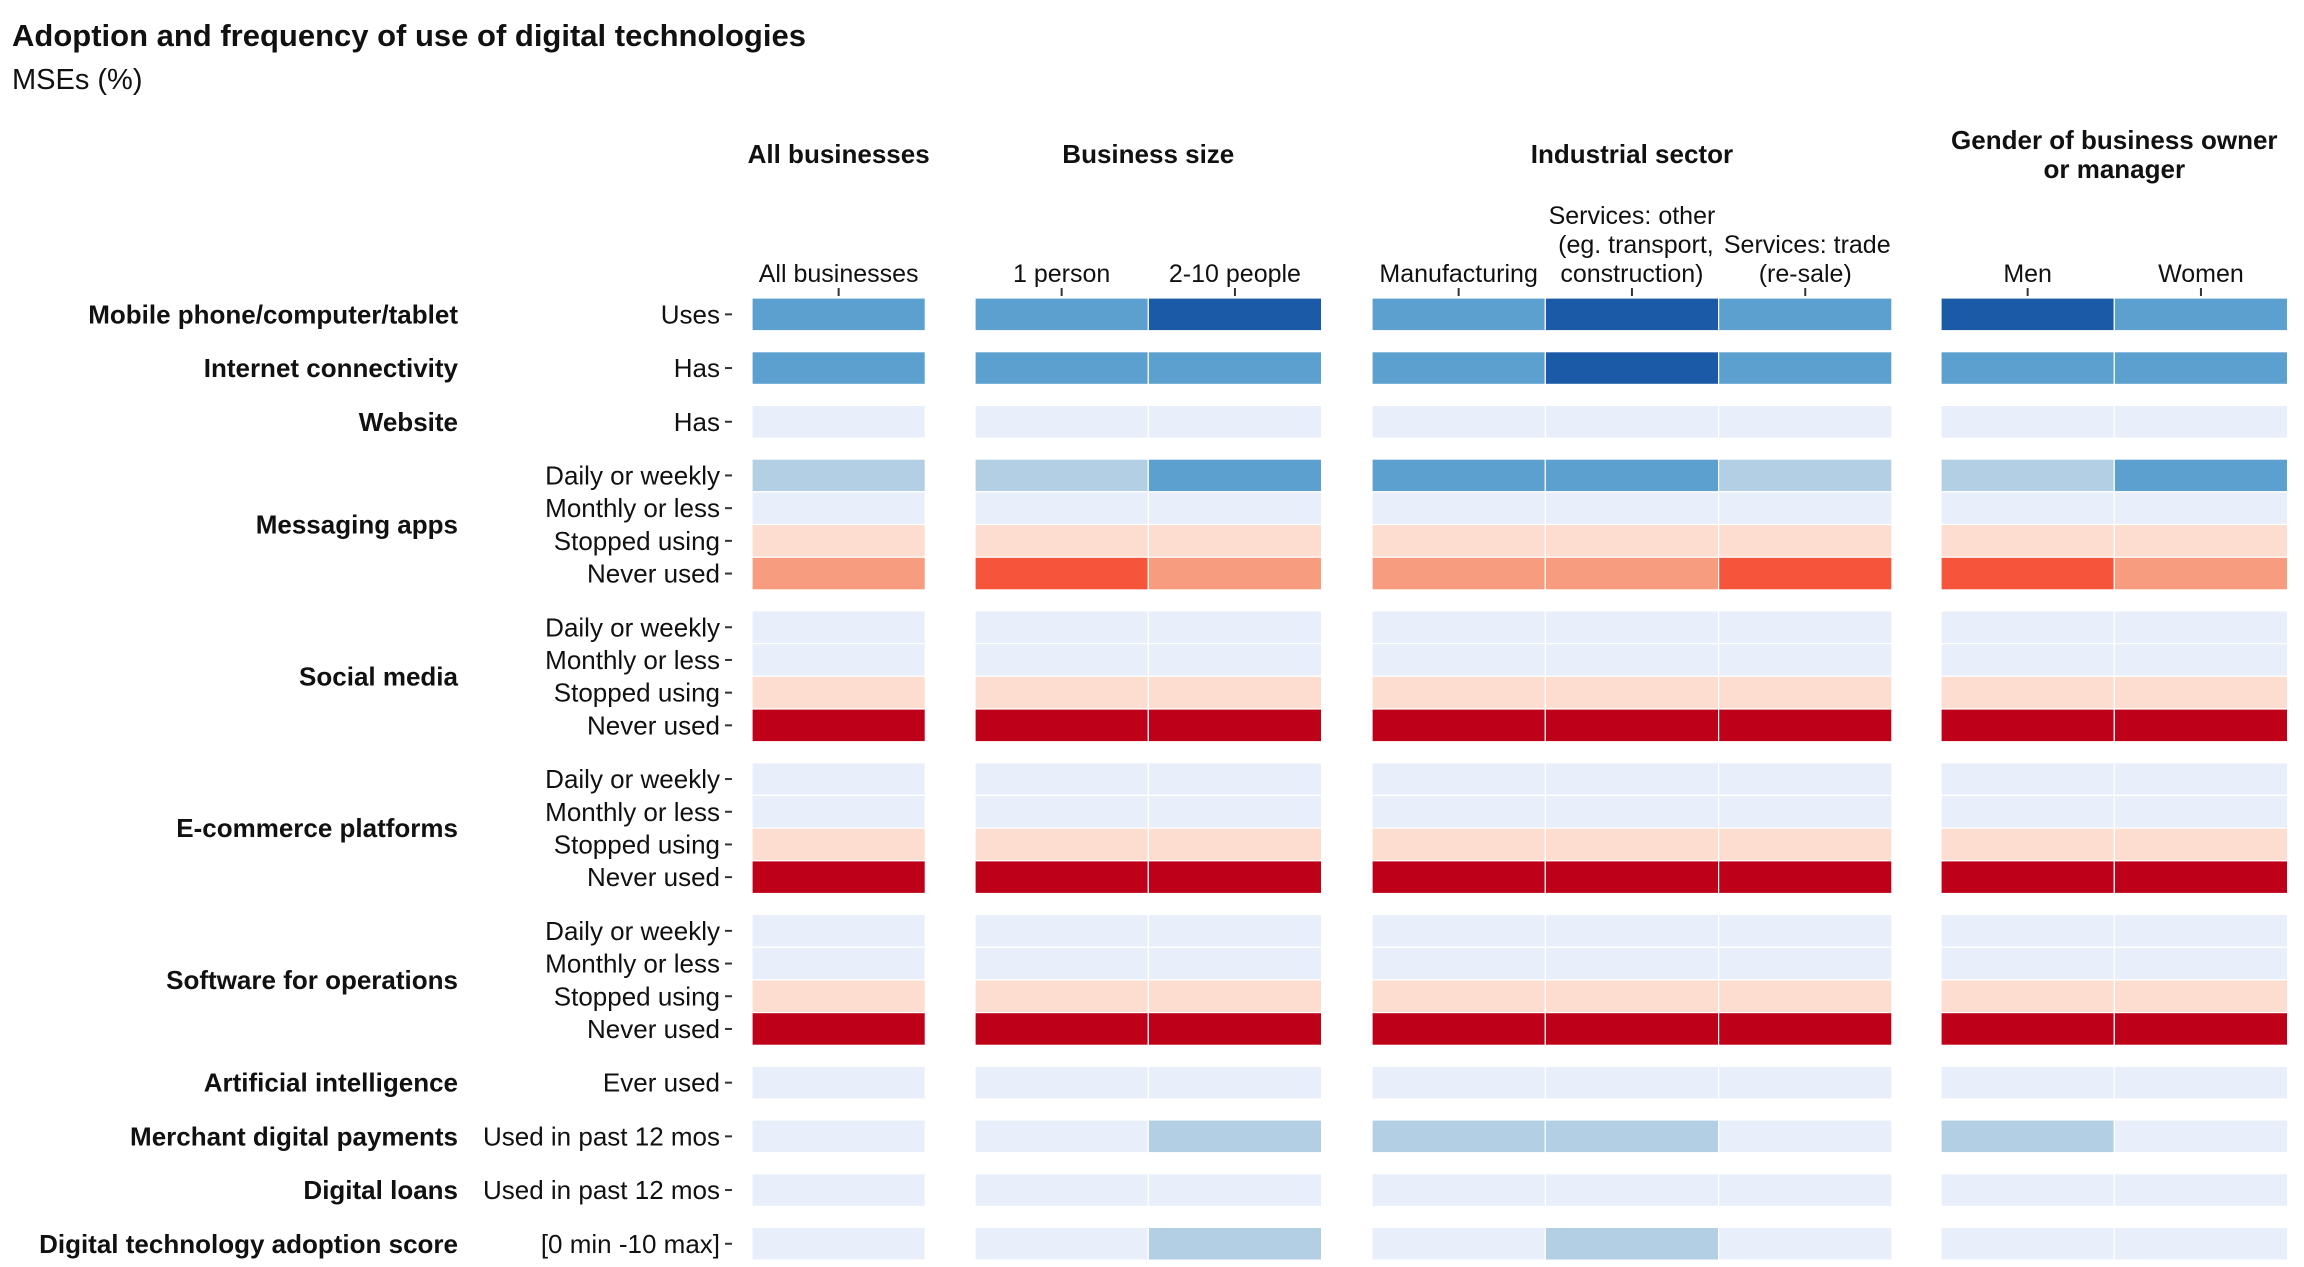  What do you see at coordinates (1148, 154) in the screenshot?
I see `column-group-header: Business size` at bounding box center [1148, 154].